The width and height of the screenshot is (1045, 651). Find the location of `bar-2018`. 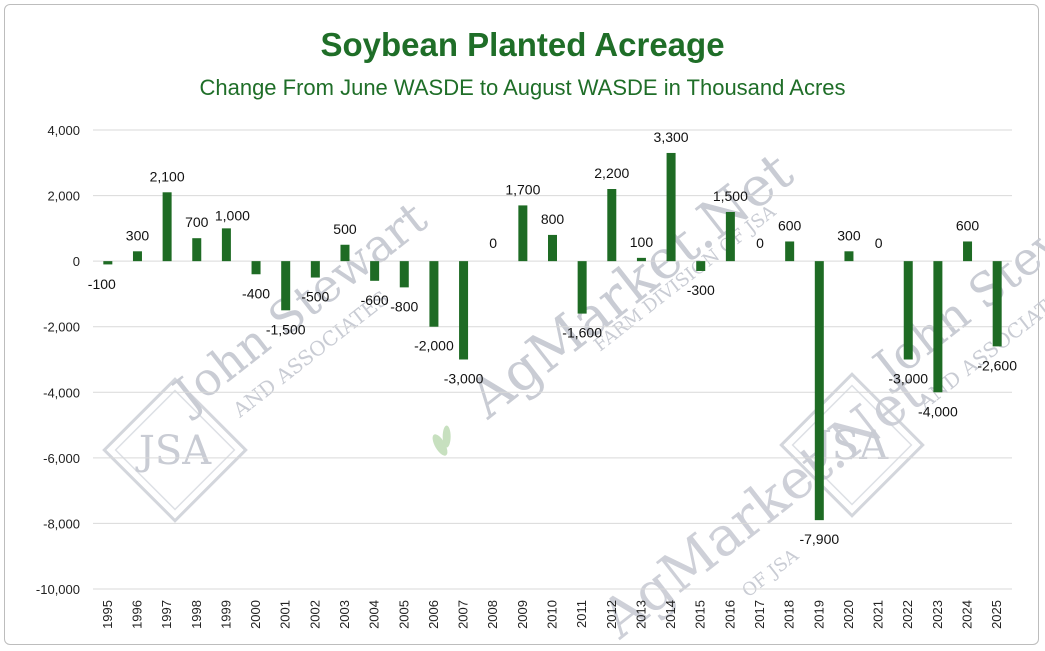

bar-2018 is located at coordinates (790, 251).